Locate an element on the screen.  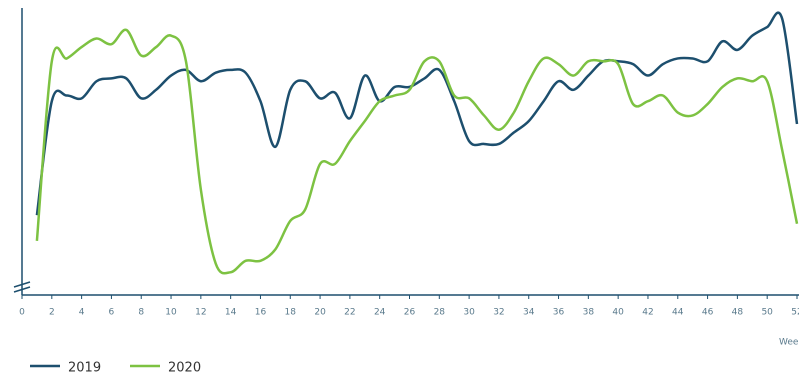
x-tick-label: 30 is located at coordinates (469, 313).